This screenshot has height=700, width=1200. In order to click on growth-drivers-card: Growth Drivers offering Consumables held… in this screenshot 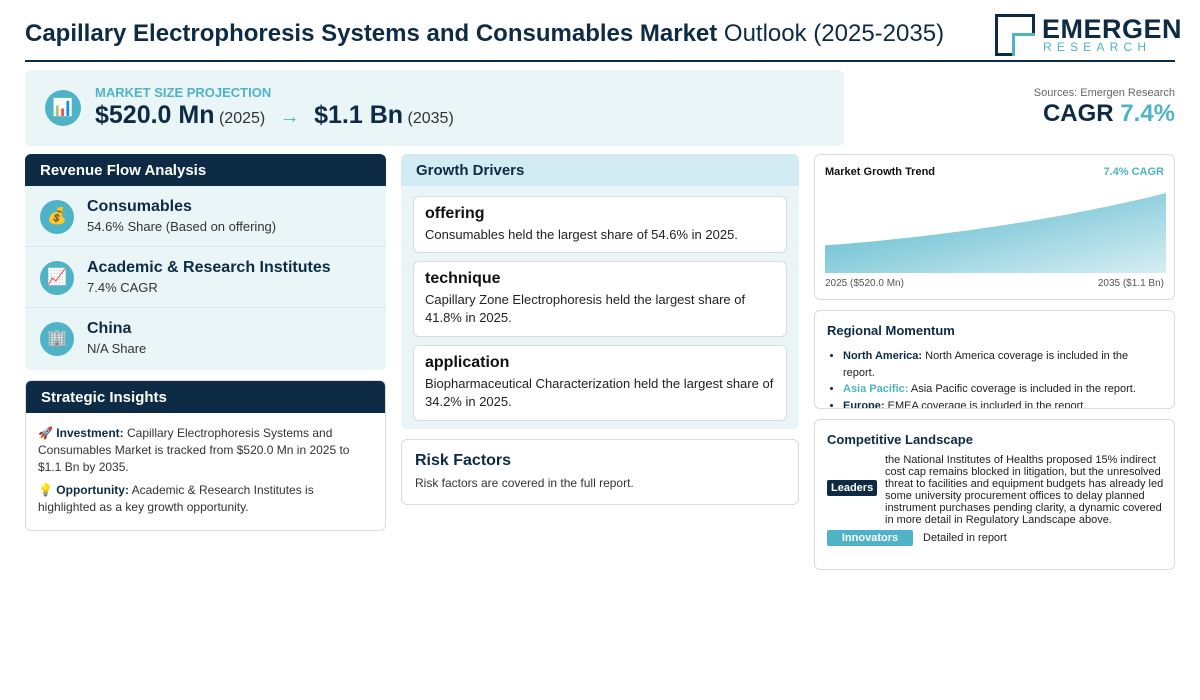, I will do `click(600, 291)`.